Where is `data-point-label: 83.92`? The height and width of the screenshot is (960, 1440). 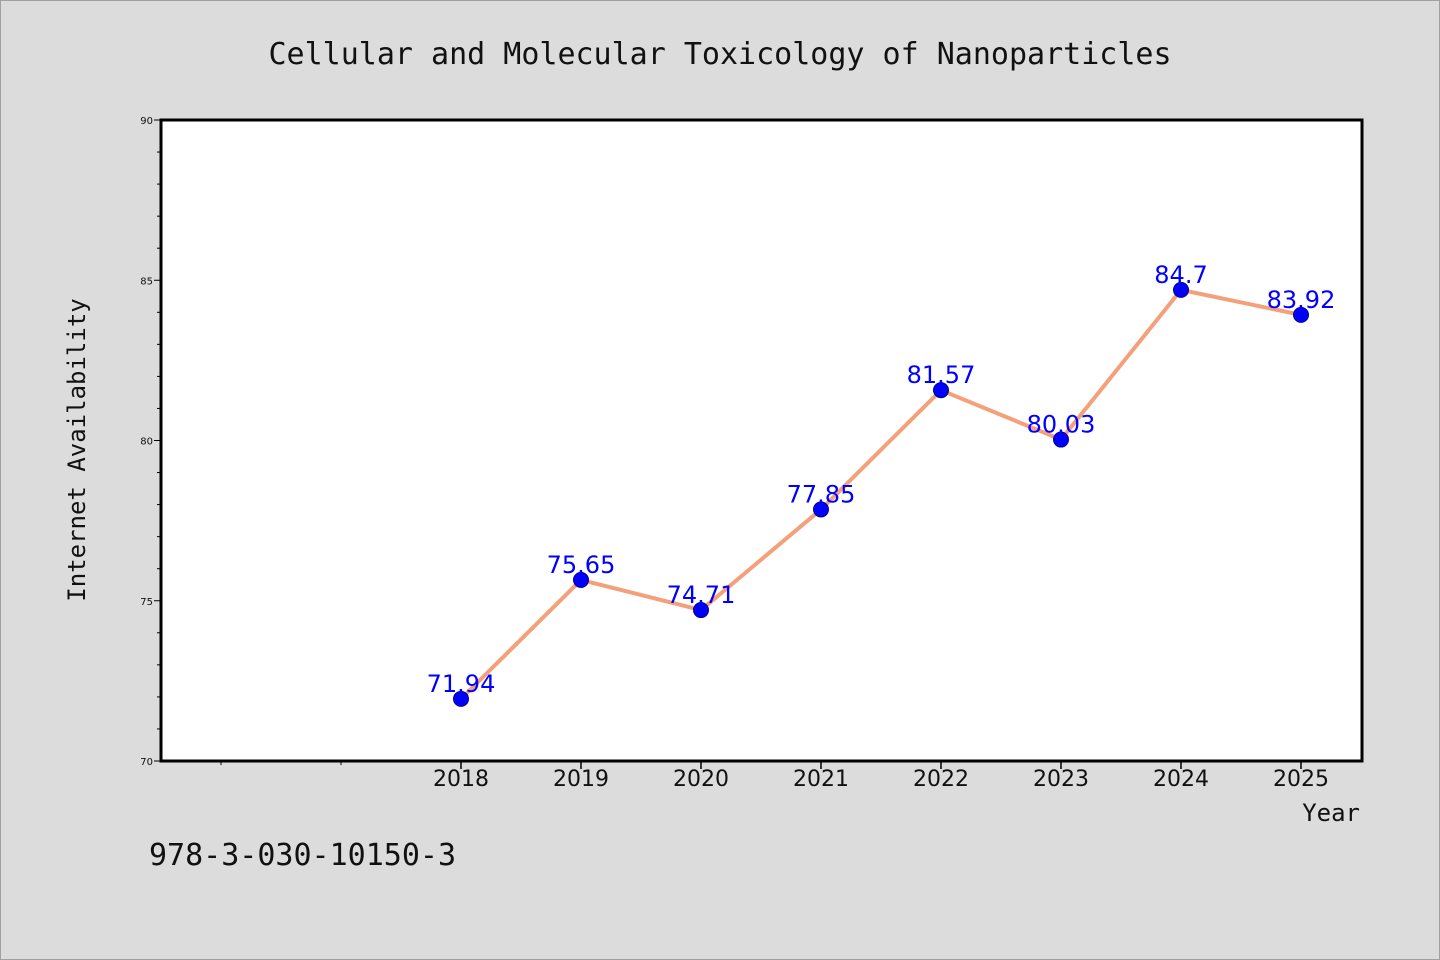
data-point-label: 83.92 is located at coordinates (1301, 300).